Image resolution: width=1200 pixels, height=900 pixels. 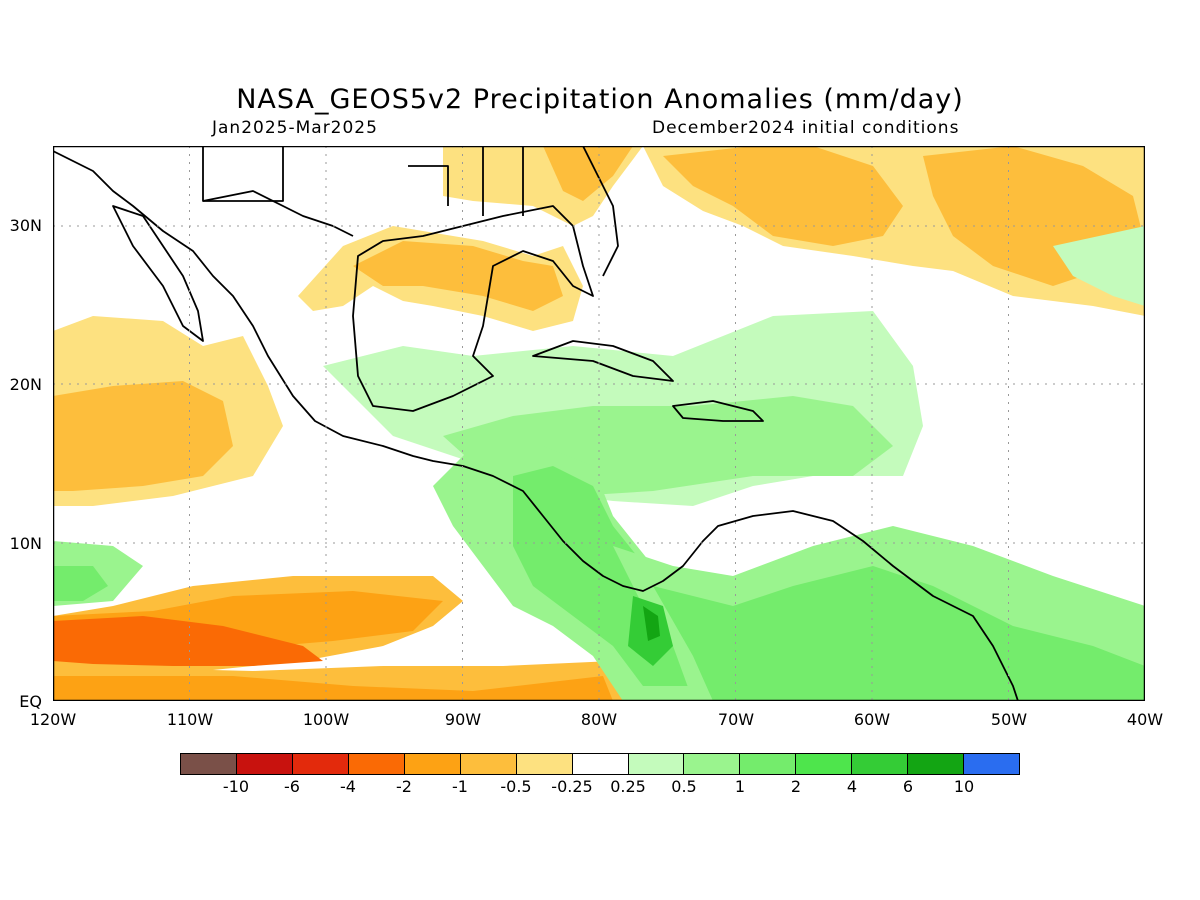 What do you see at coordinates (236, 786) in the screenshot?
I see `color-legend-label: -10` at bounding box center [236, 786].